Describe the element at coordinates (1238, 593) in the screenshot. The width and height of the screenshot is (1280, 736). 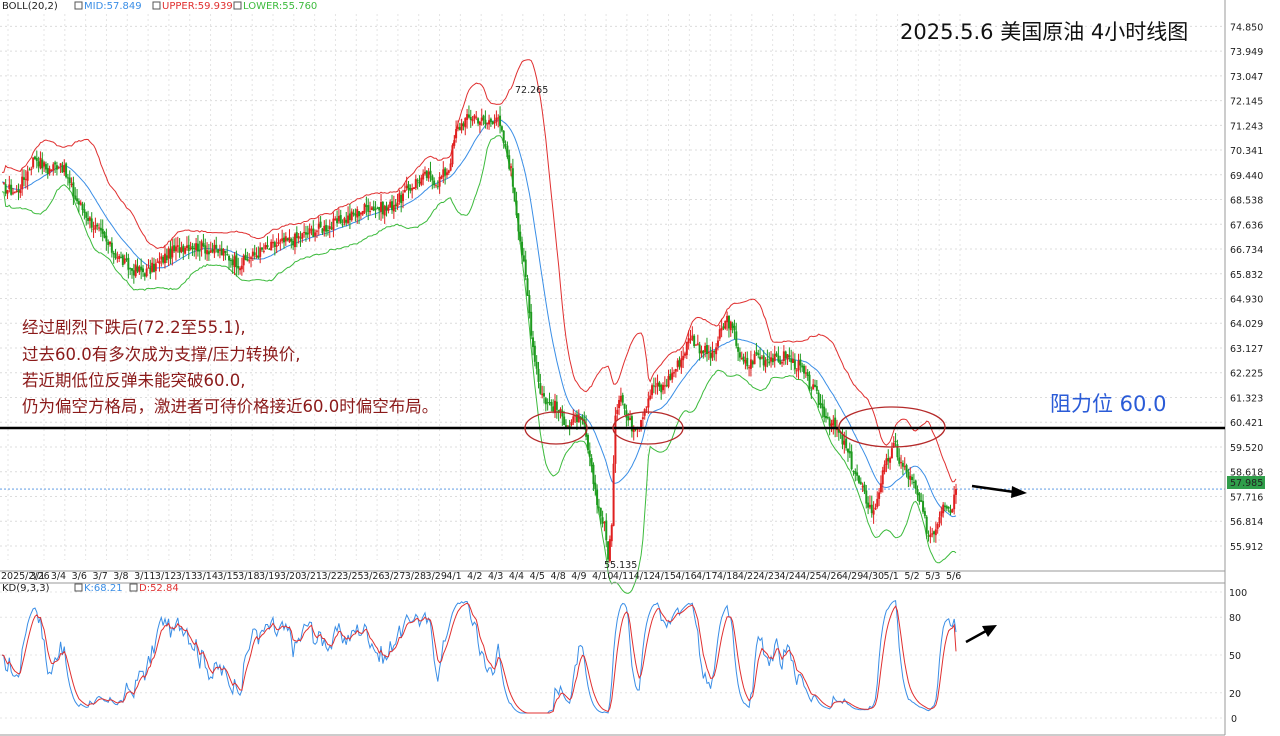
I see `kd-tick-label: 100` at that location.